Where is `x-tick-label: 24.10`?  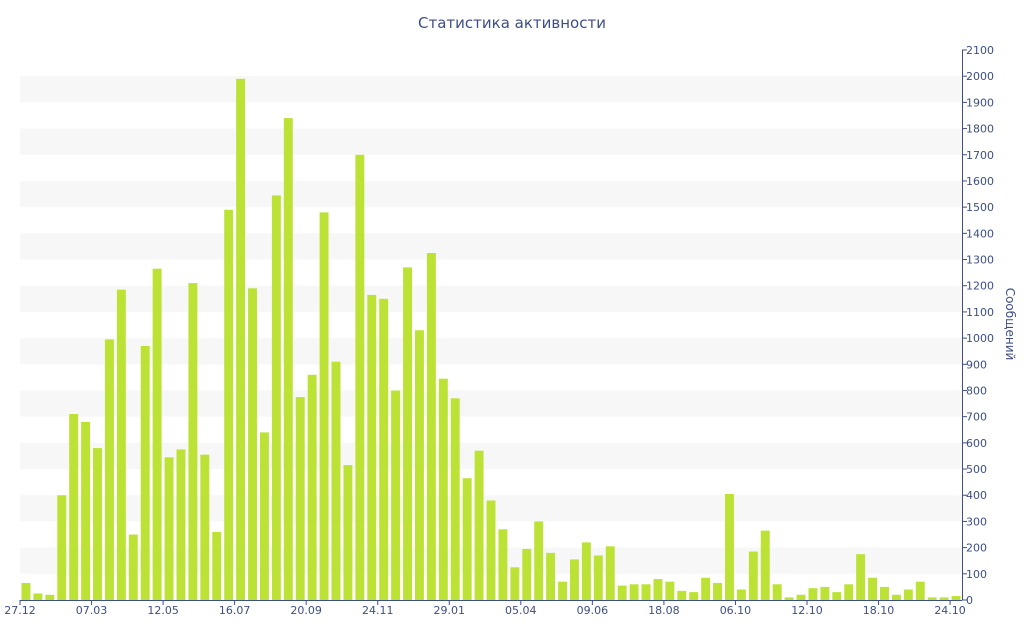 x-tick-label: 24.10 is located at coordinates (950, 610).